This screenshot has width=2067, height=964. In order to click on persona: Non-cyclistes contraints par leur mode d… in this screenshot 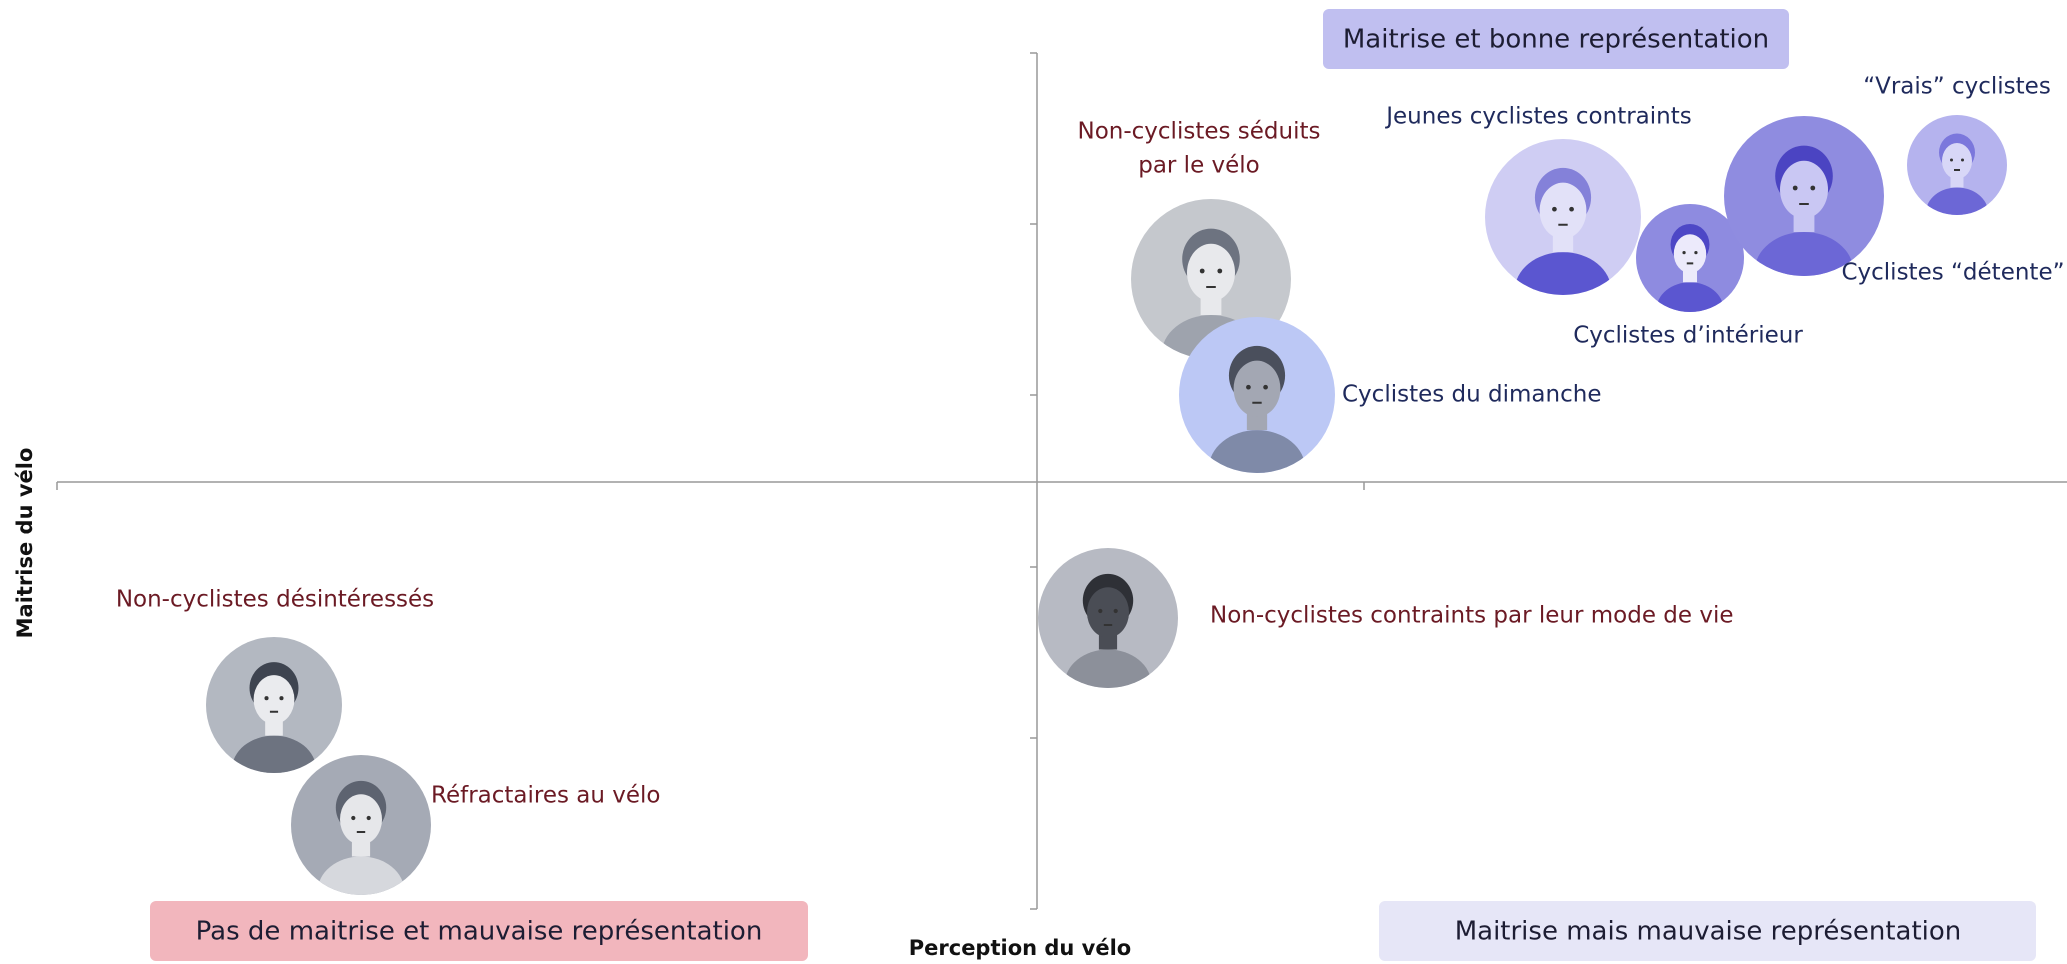, I will do `click(1386, 618)`.